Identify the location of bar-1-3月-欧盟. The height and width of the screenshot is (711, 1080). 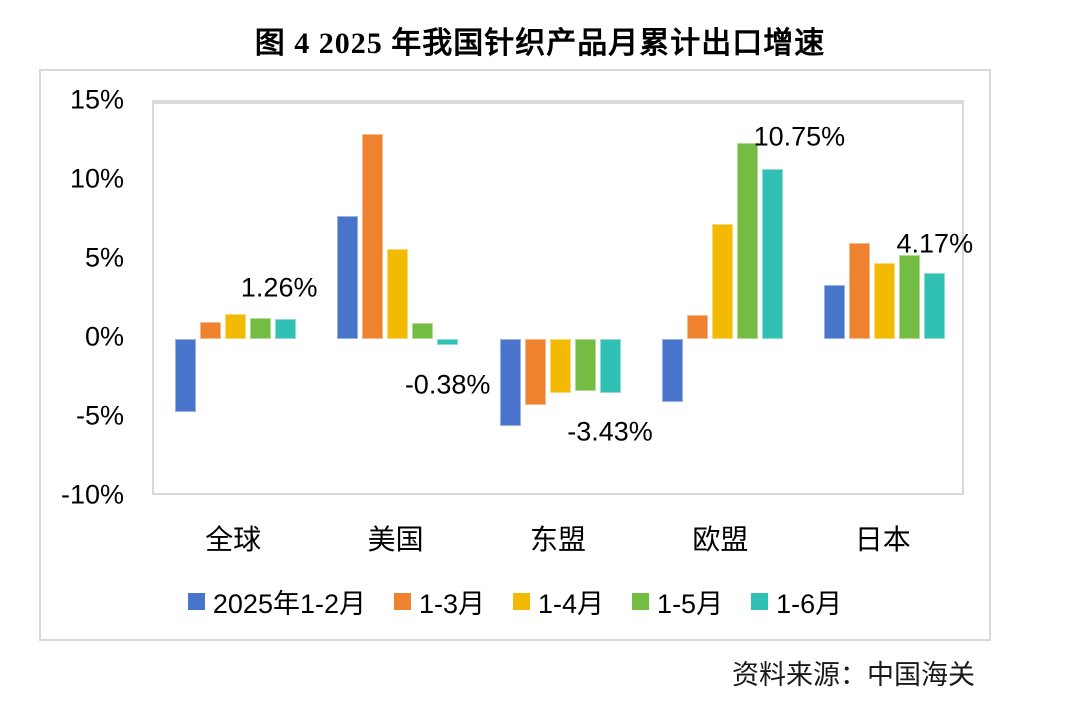
(697, 327).